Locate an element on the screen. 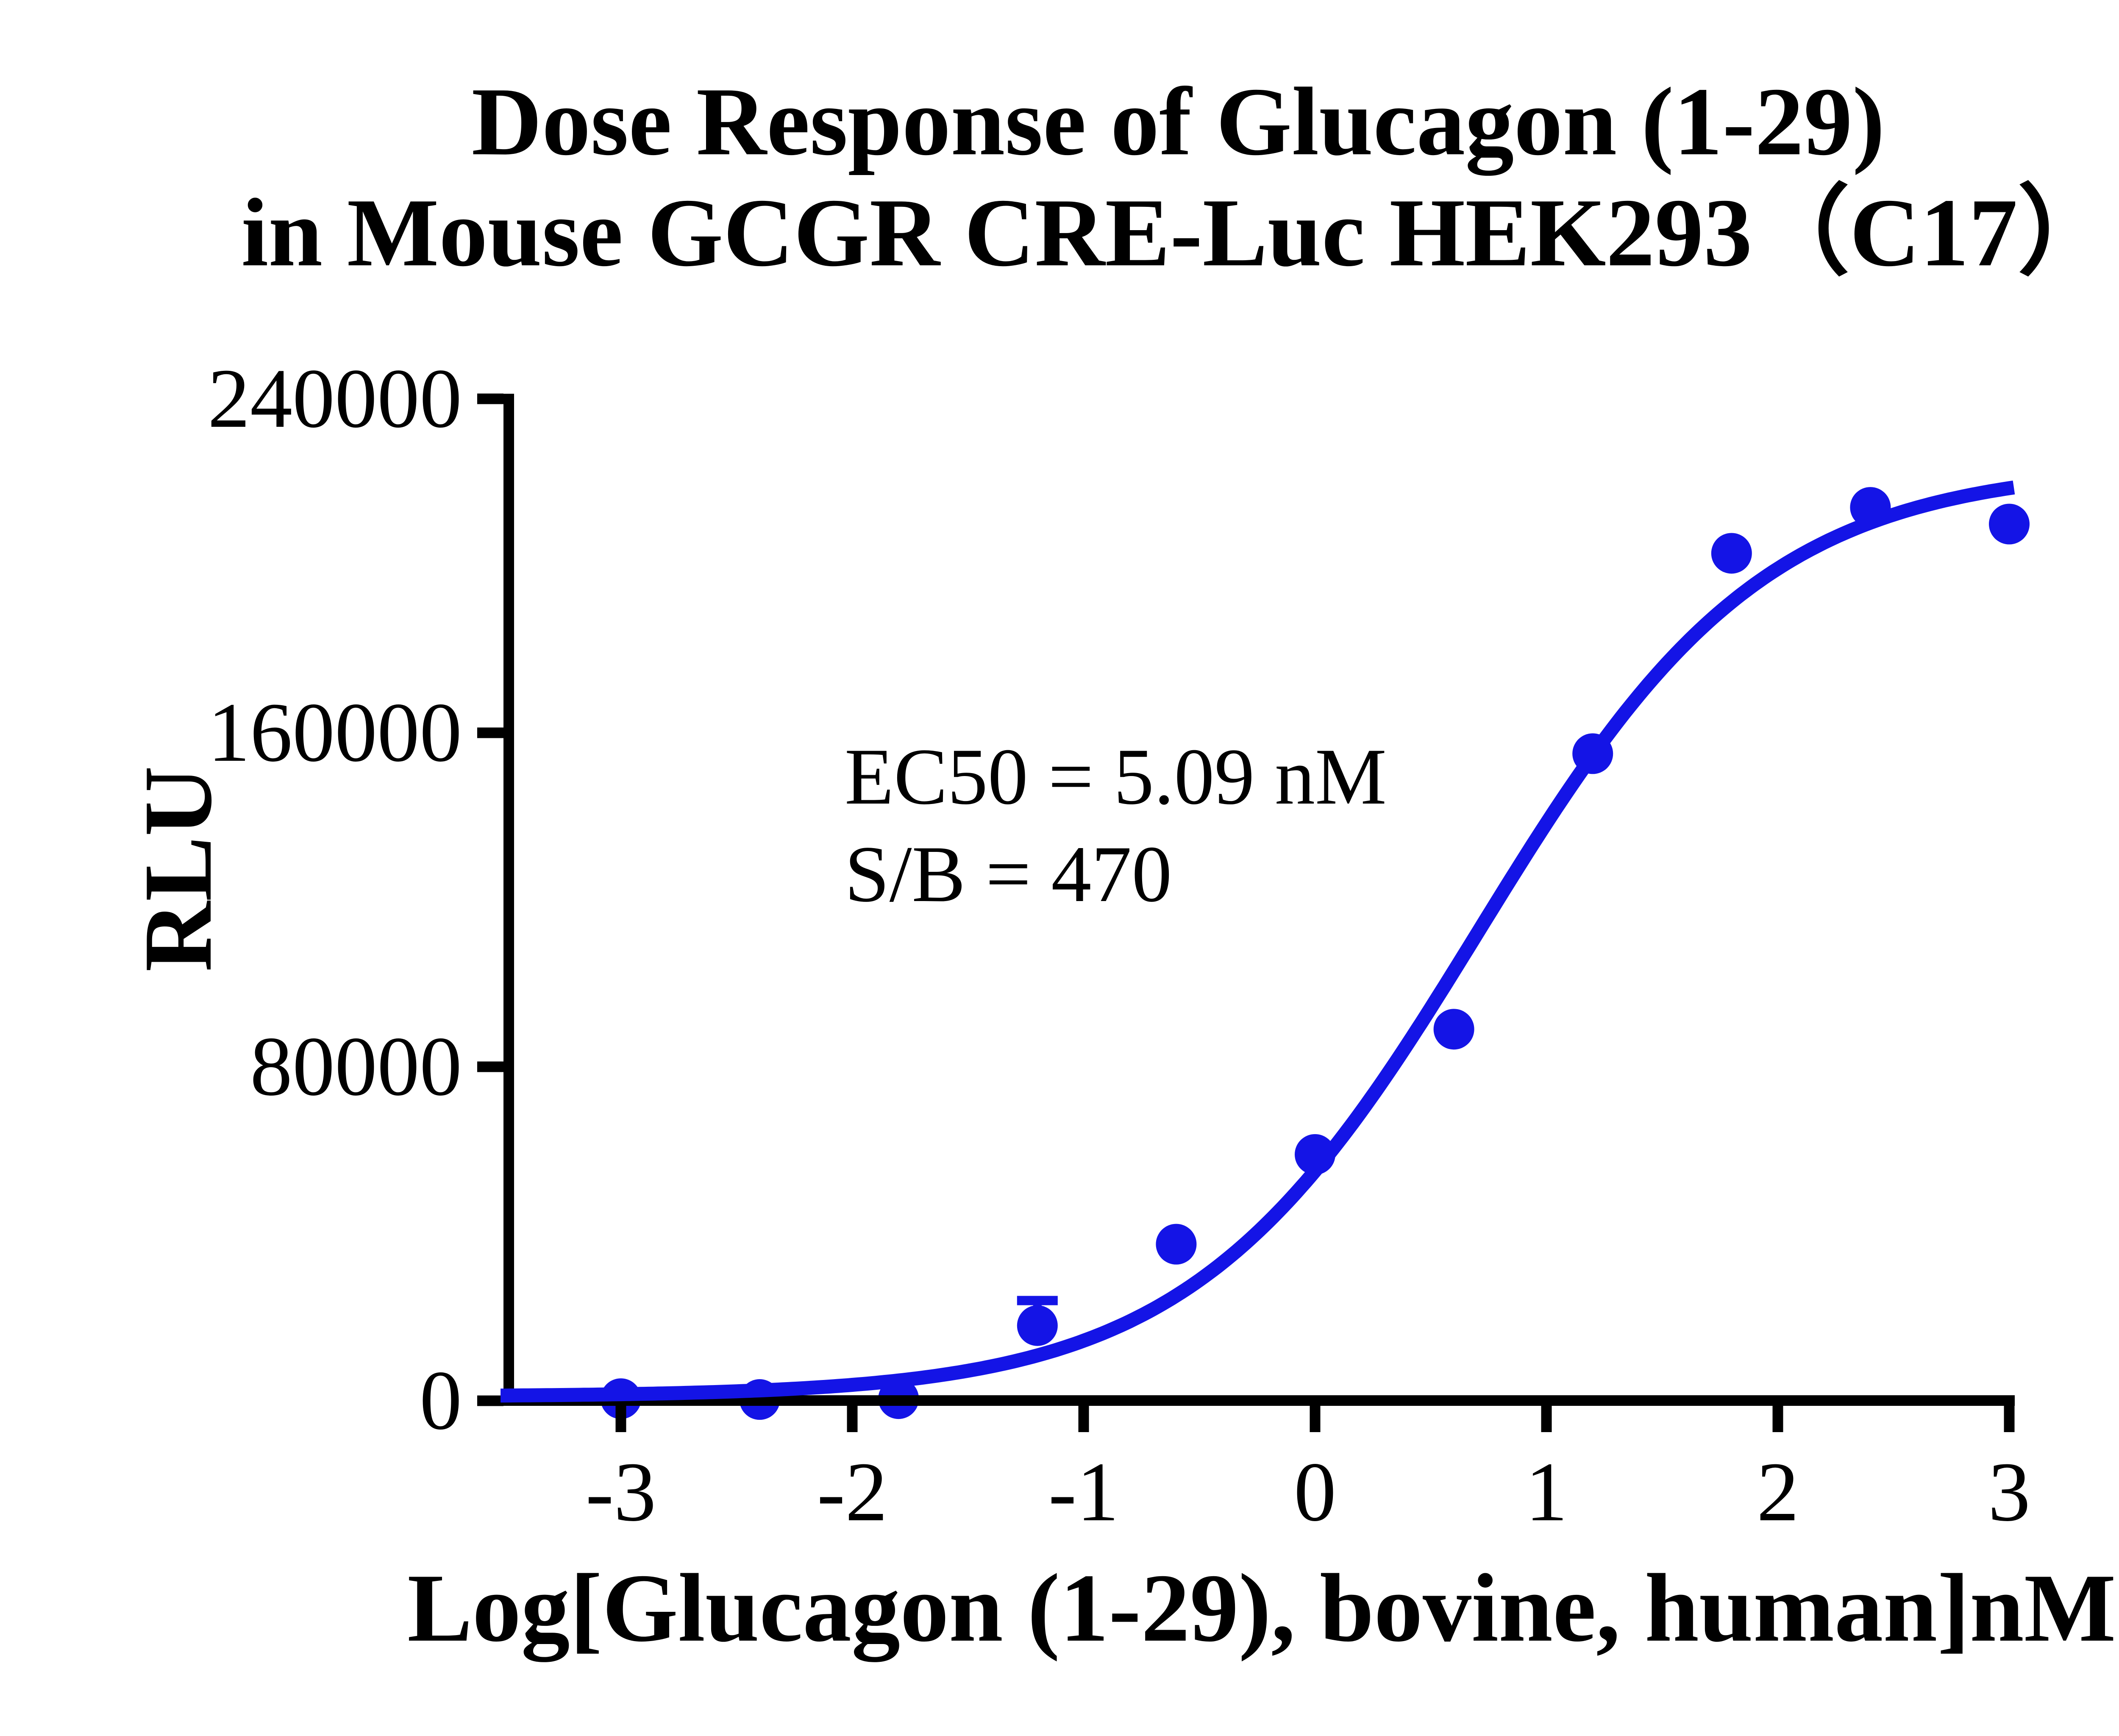 This screenshot has width=2119, height=1736. x-tick-label: 2 is located at coordinates (1778, 1492).